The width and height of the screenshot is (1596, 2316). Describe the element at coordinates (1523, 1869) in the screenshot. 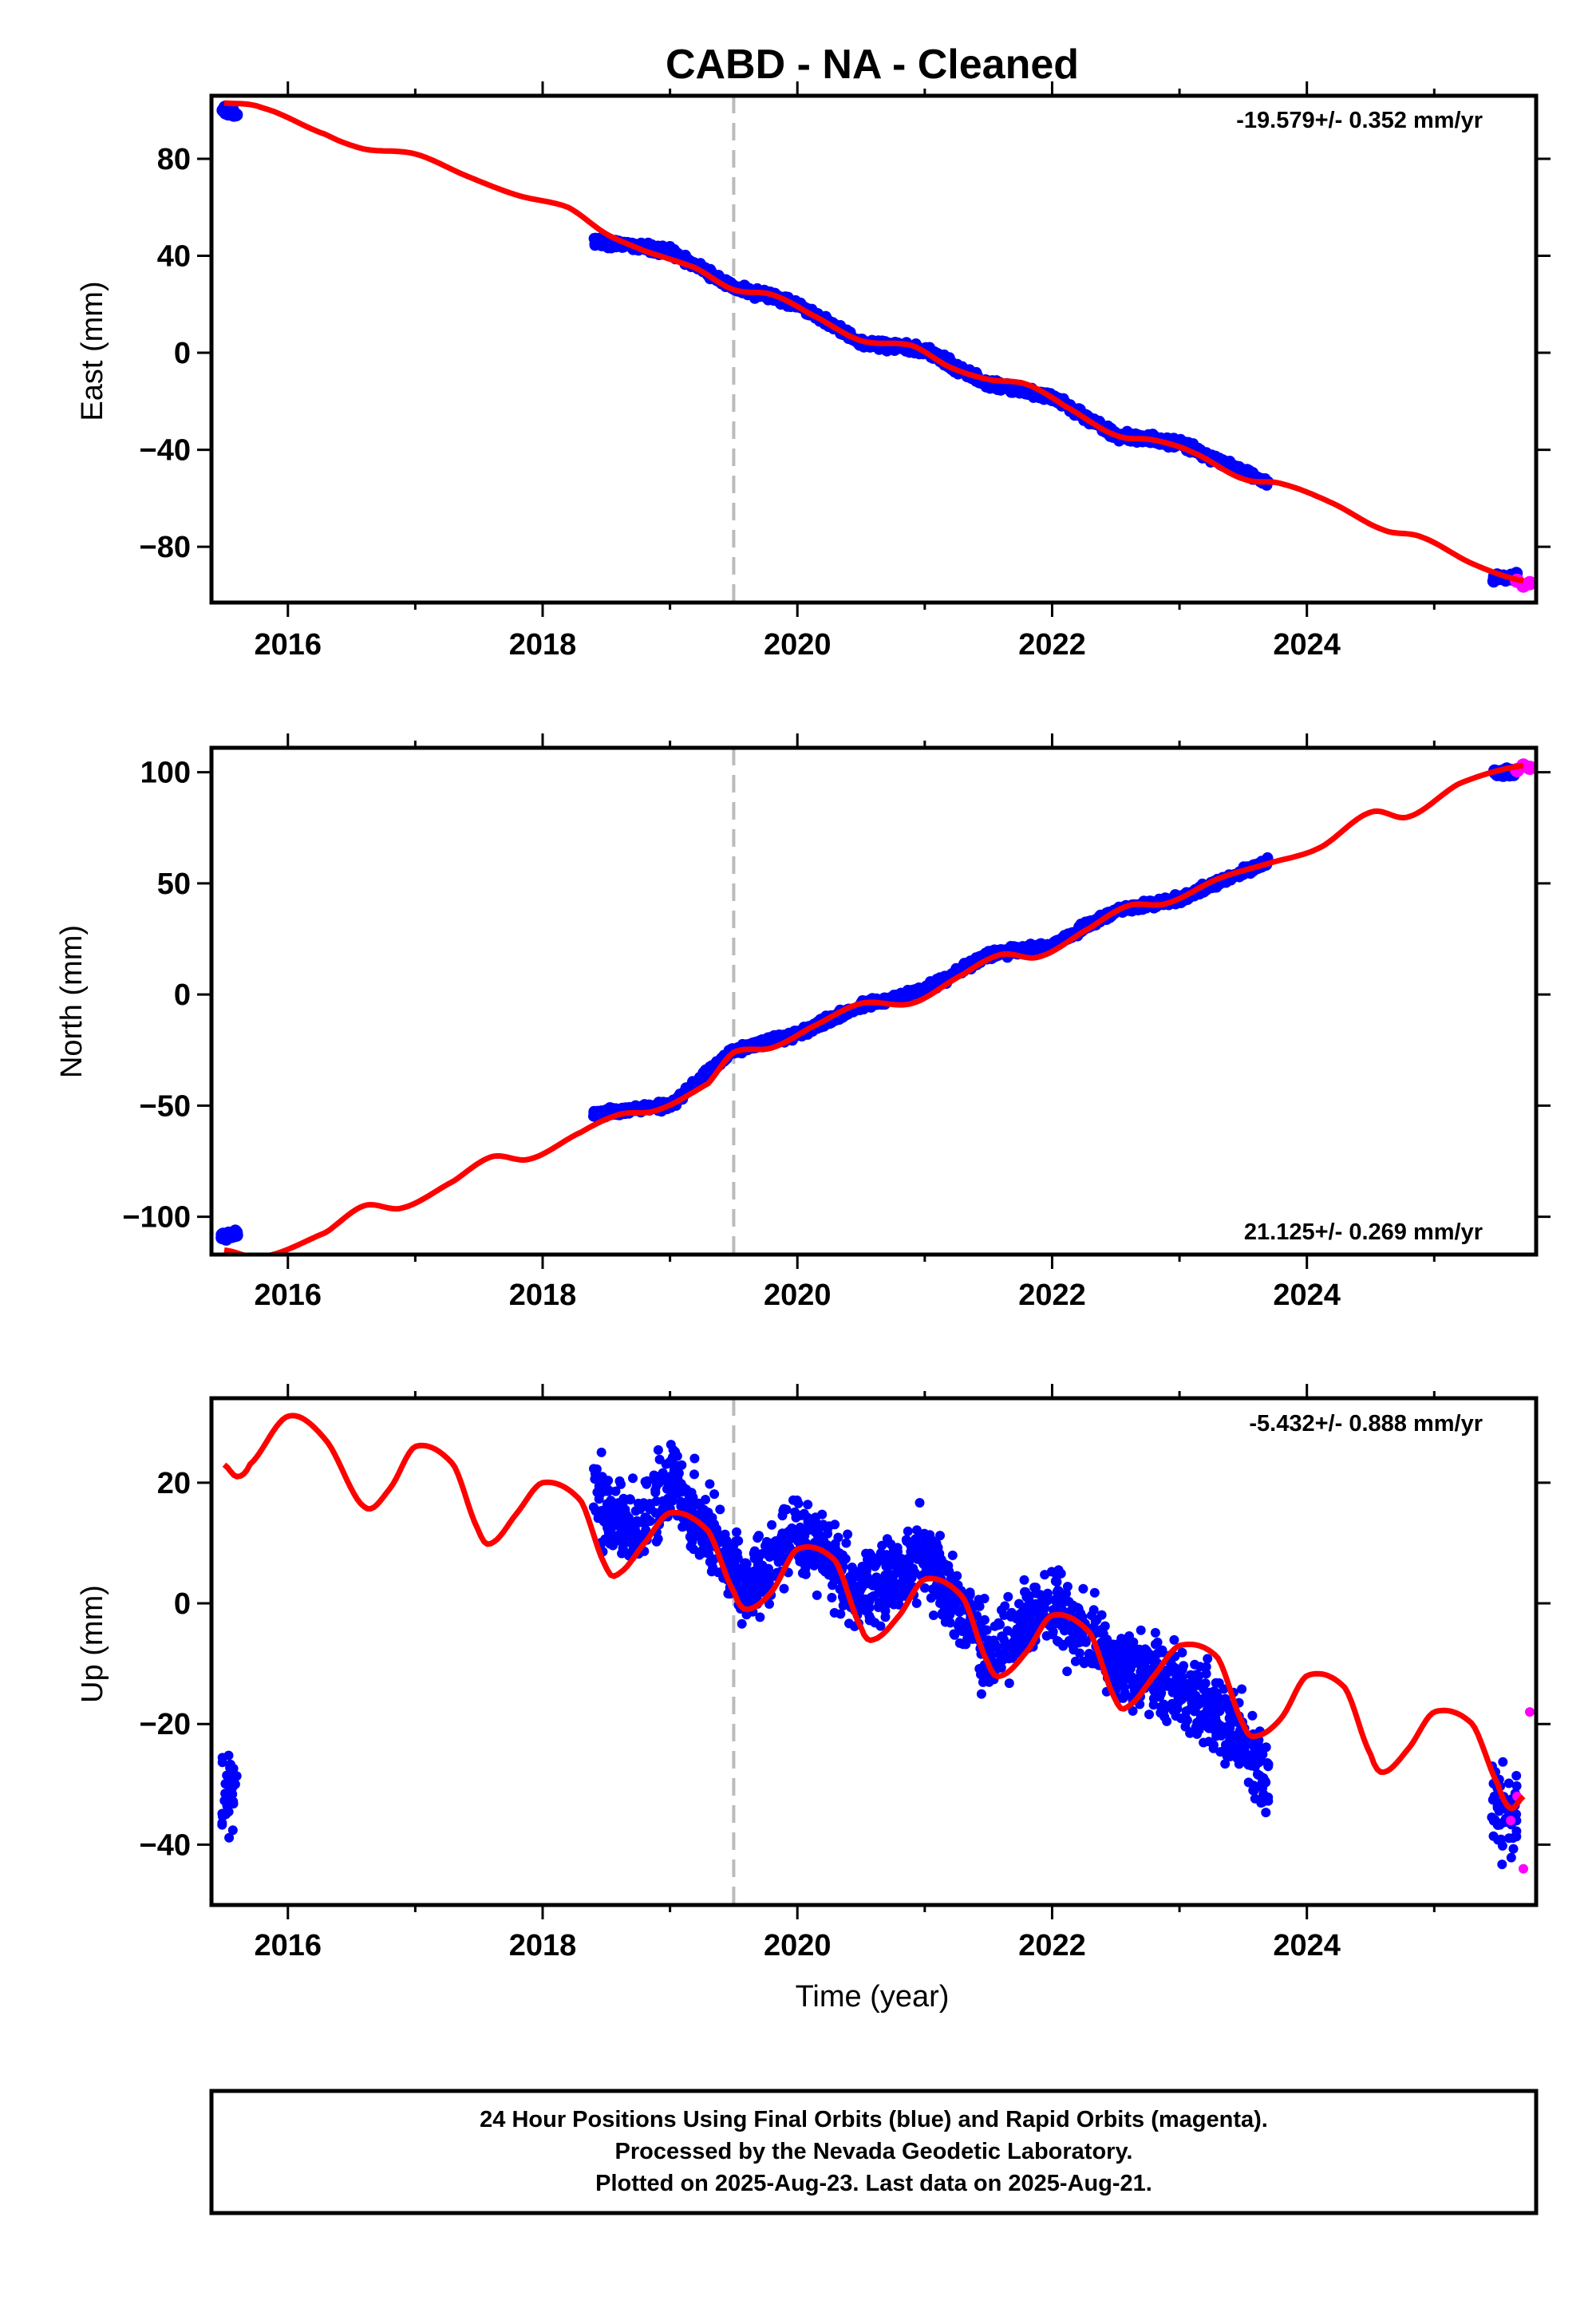

I see `up-rapid-point` at that location.